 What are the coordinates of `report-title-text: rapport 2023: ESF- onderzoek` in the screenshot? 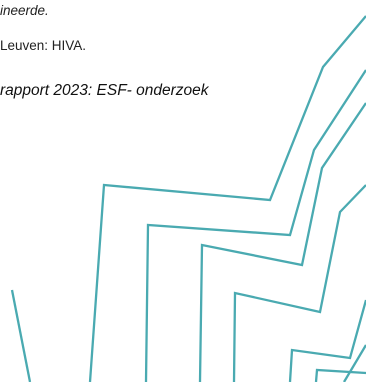 It's located at (104, 90).